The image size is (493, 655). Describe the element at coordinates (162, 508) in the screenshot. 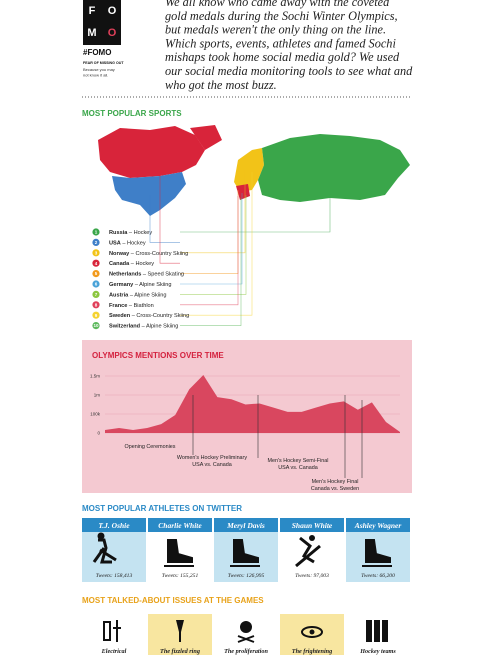

I see `section-title: MOST POPULAR ATHLETES ON TWITTER` at that location.